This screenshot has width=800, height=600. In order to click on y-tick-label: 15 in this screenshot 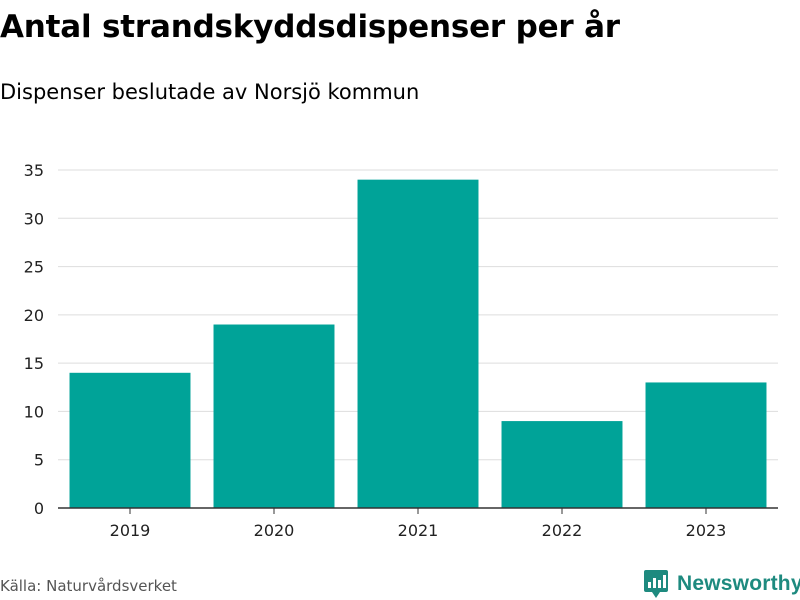, I will do `click(34, 363)`.